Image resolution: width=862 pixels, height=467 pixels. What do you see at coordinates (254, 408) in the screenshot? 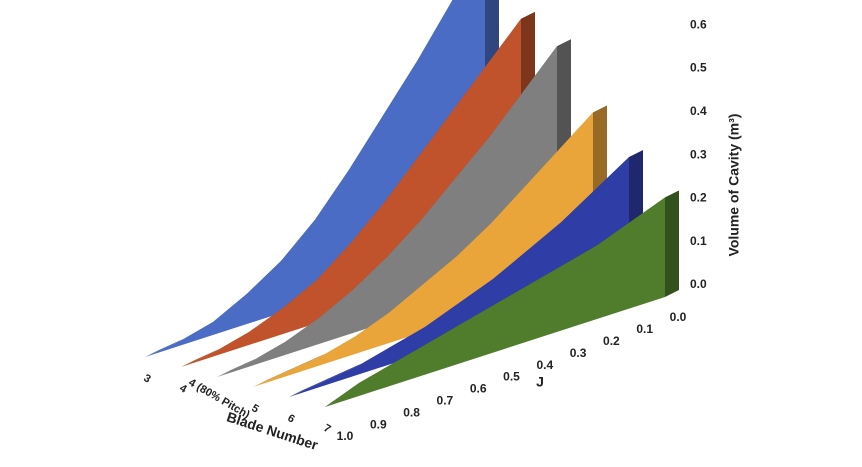
I see `legend-label: 5` at bounding box center [254, 408].